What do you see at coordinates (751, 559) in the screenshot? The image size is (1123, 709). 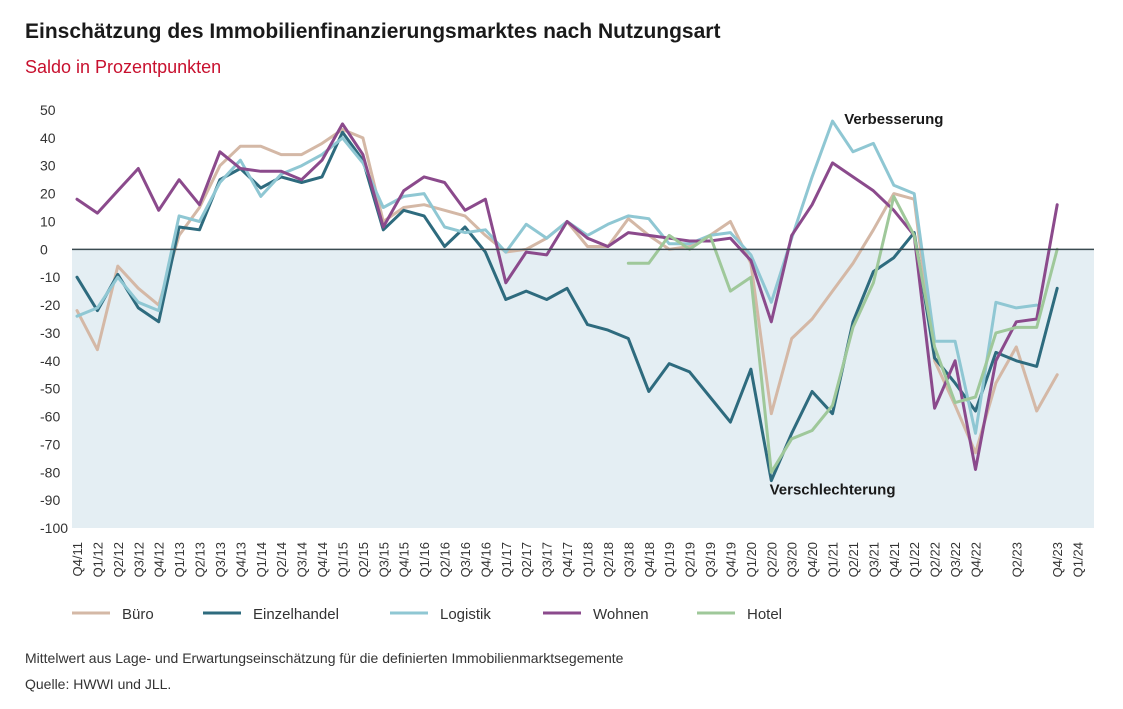 I see `x-tick-label: Q1/20` at bounding box center [751, 559].